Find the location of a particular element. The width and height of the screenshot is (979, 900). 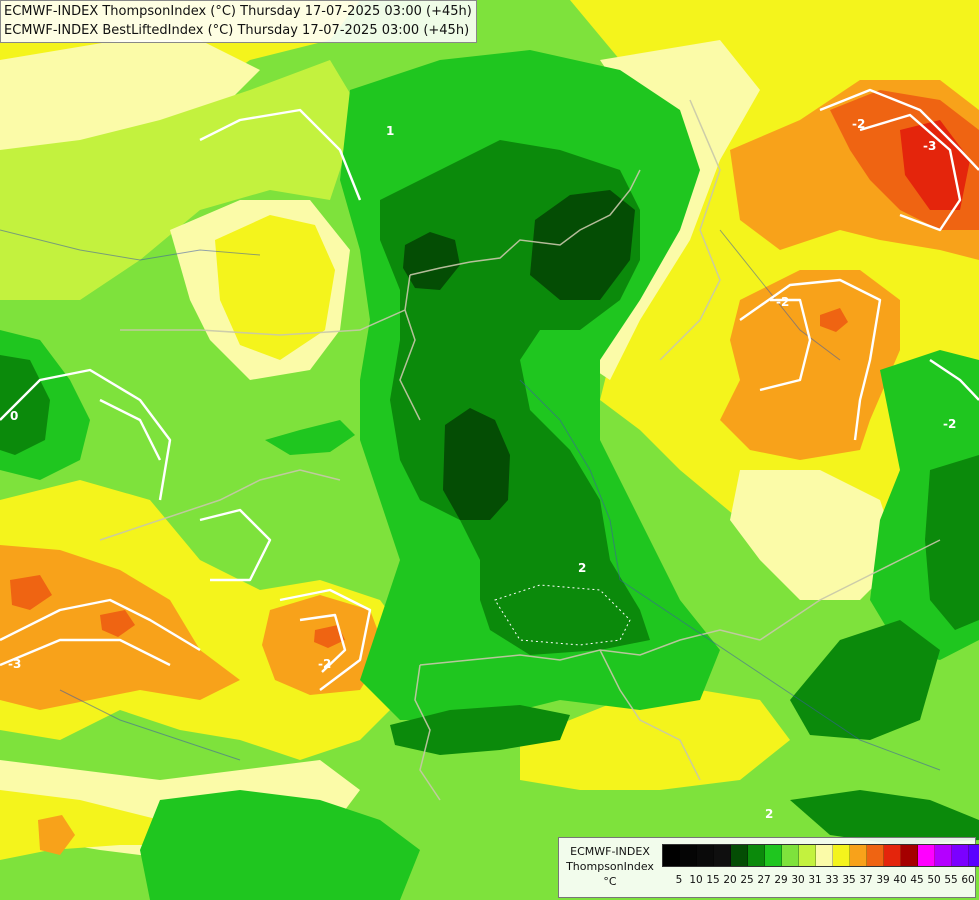

contour-line-center is located at coordinates (235, 545).